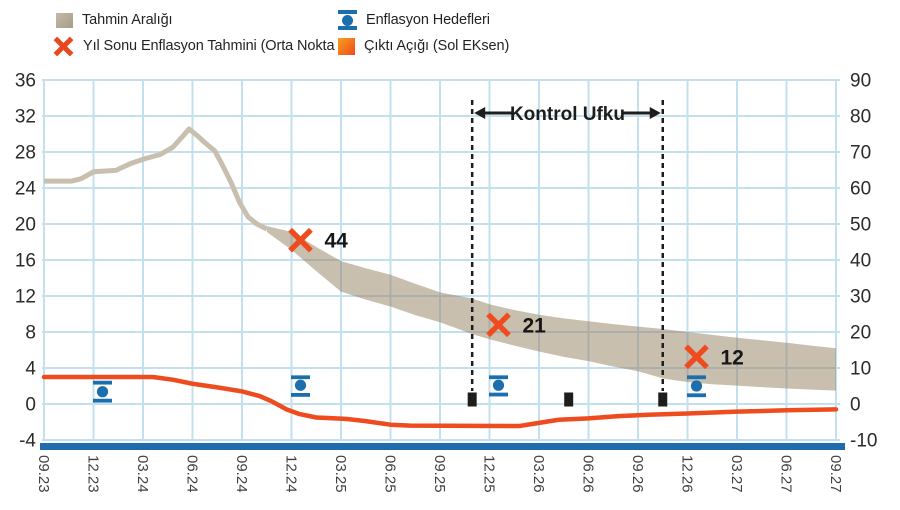 This screenshot has height=510, width=900. What do you see at coordinates (25, 153) in the screenshot?
I see `left-axis-tick-label: 28` at bounding box center [25, 153].